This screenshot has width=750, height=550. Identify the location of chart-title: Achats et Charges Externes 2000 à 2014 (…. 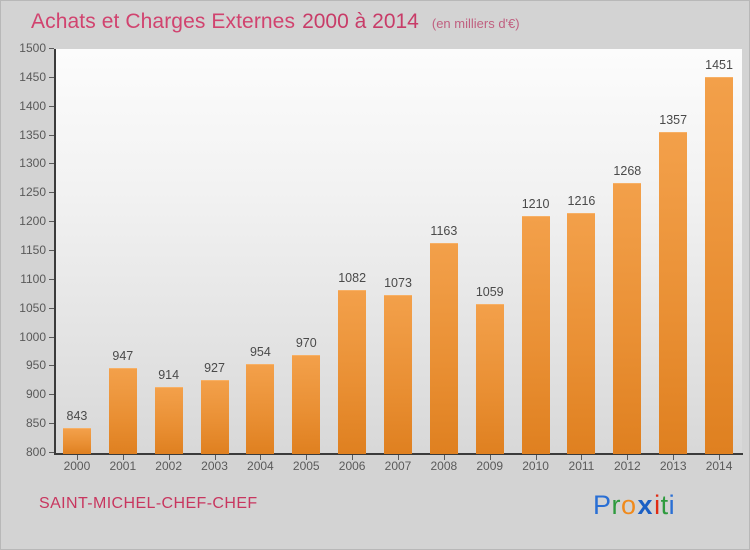
(275, 24).